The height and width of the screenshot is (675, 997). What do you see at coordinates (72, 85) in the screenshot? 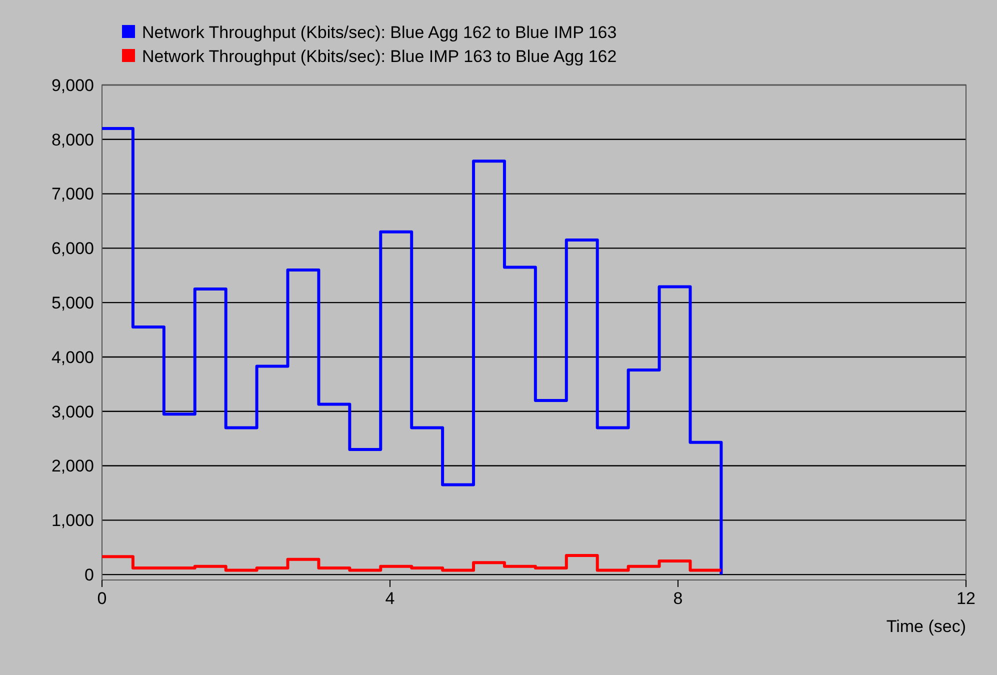
I see `y-tick-label: 9,000` at bounding box center [72, 85].